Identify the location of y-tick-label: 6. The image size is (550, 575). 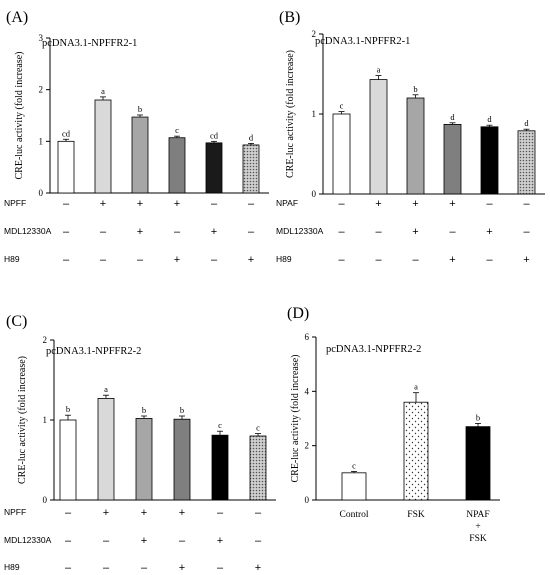
(307, 337).